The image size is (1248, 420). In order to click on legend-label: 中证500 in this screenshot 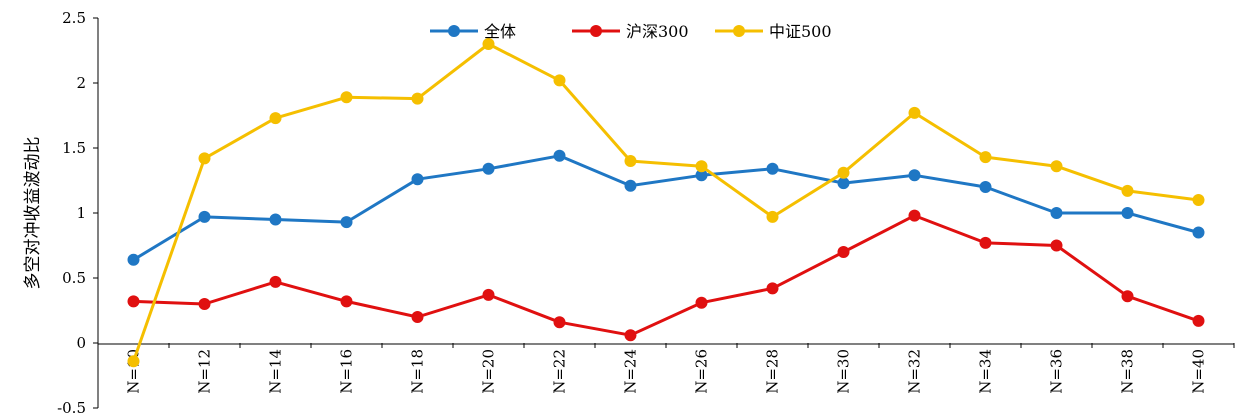, I will do `click(800, 31)`.